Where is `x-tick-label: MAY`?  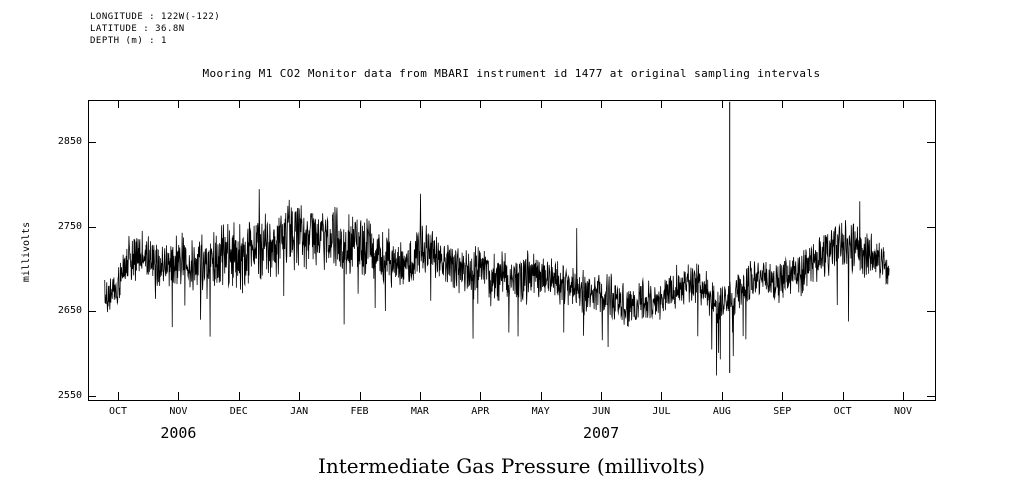
x-tick-label: MAY is located at coordinates (540, 411).